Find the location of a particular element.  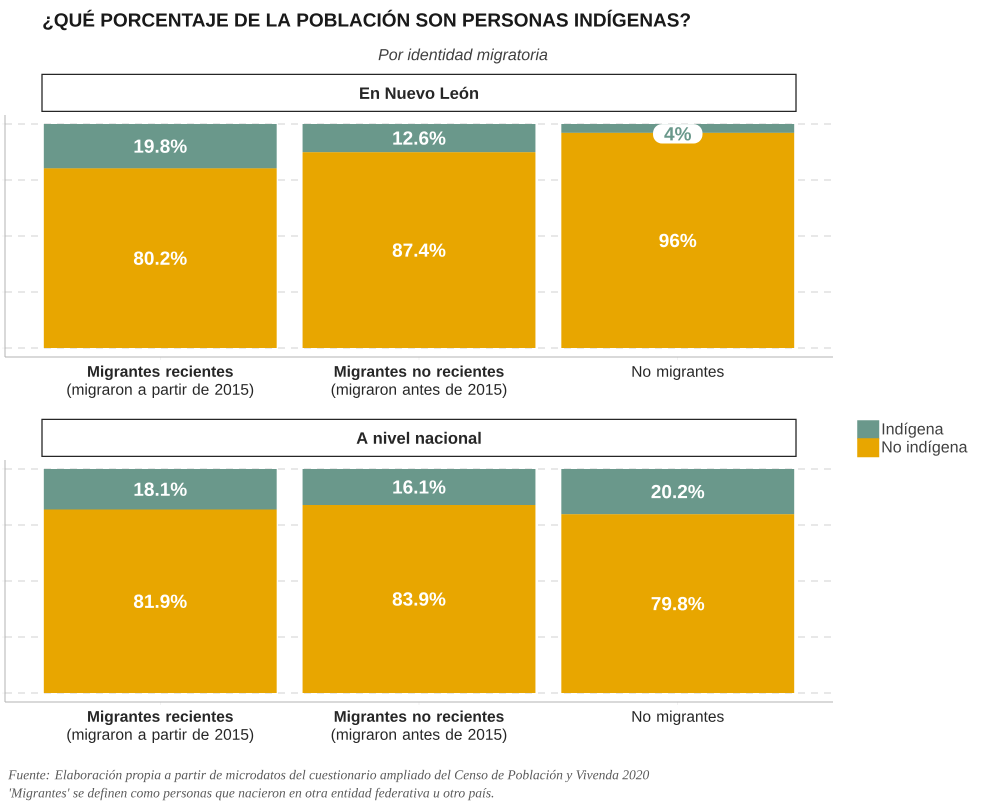

data-label: 19.8% is located at coordinates (160, 146).